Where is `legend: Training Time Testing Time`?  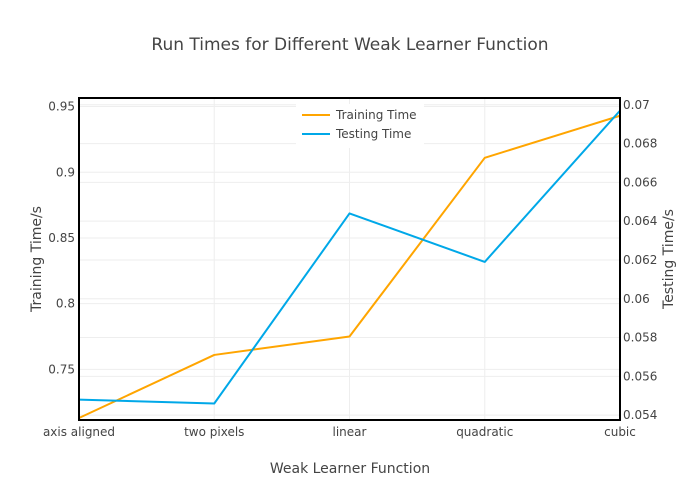 legend: Training Time Testing Time is located at coordinates (360, 126).